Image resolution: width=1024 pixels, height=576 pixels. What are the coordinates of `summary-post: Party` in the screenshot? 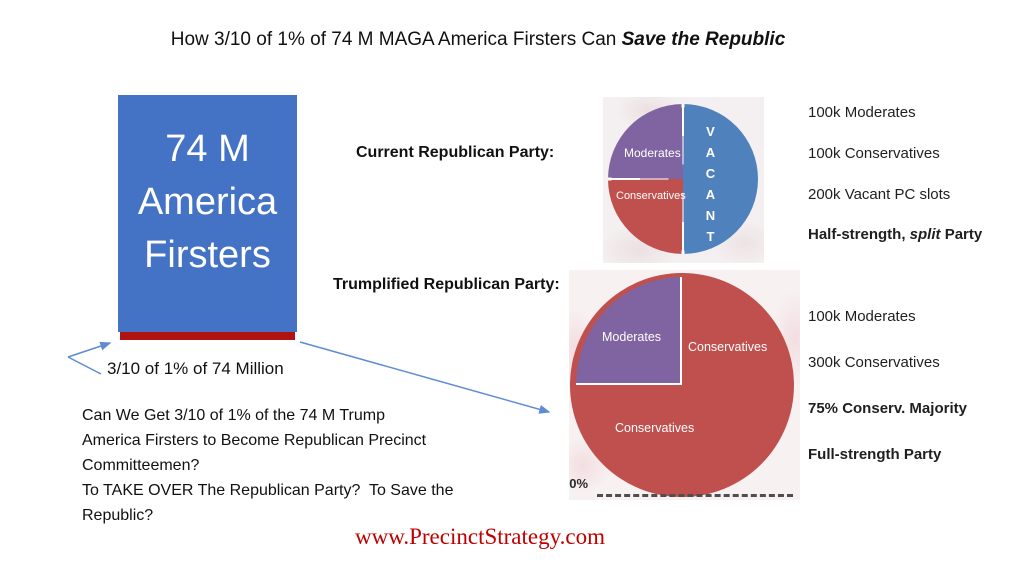 It's located at (963, 234).